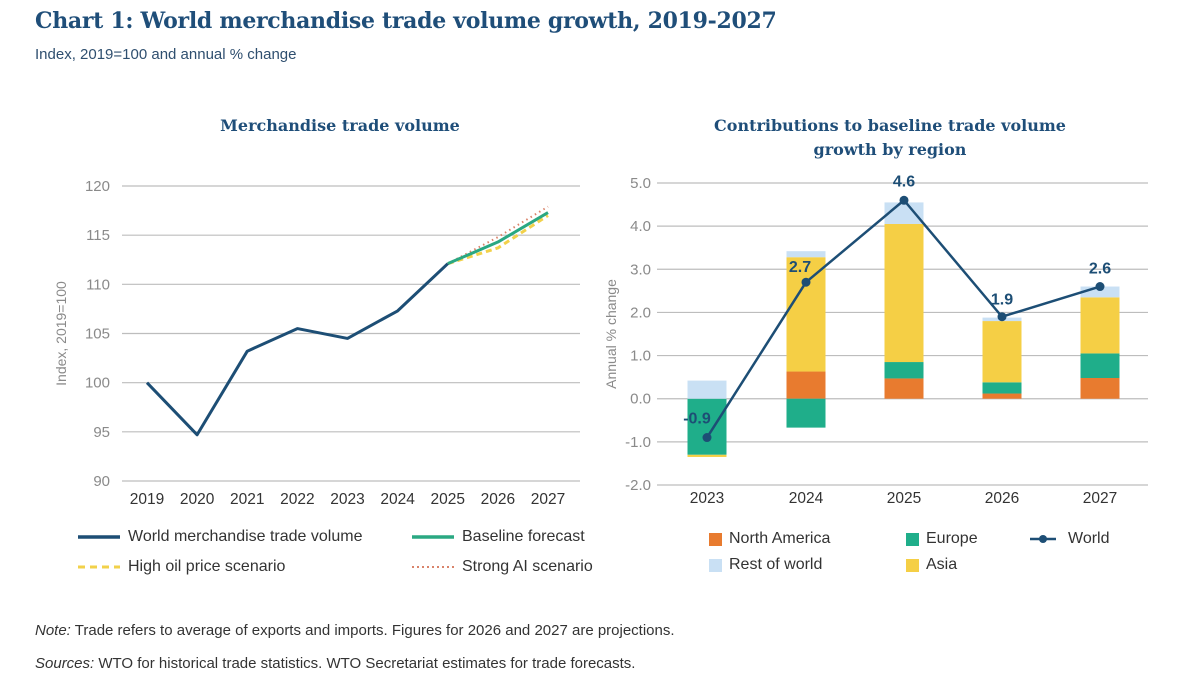  What do you see at coordinates (101, 432) in the screenshot?
I see `y-tick-label: 95` at bounding box center [101, 432].